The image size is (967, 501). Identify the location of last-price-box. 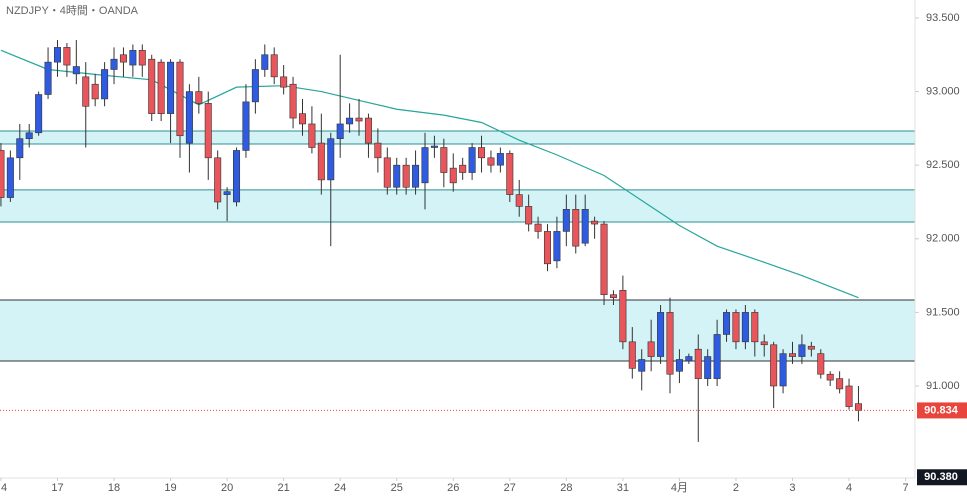
(942, 410).